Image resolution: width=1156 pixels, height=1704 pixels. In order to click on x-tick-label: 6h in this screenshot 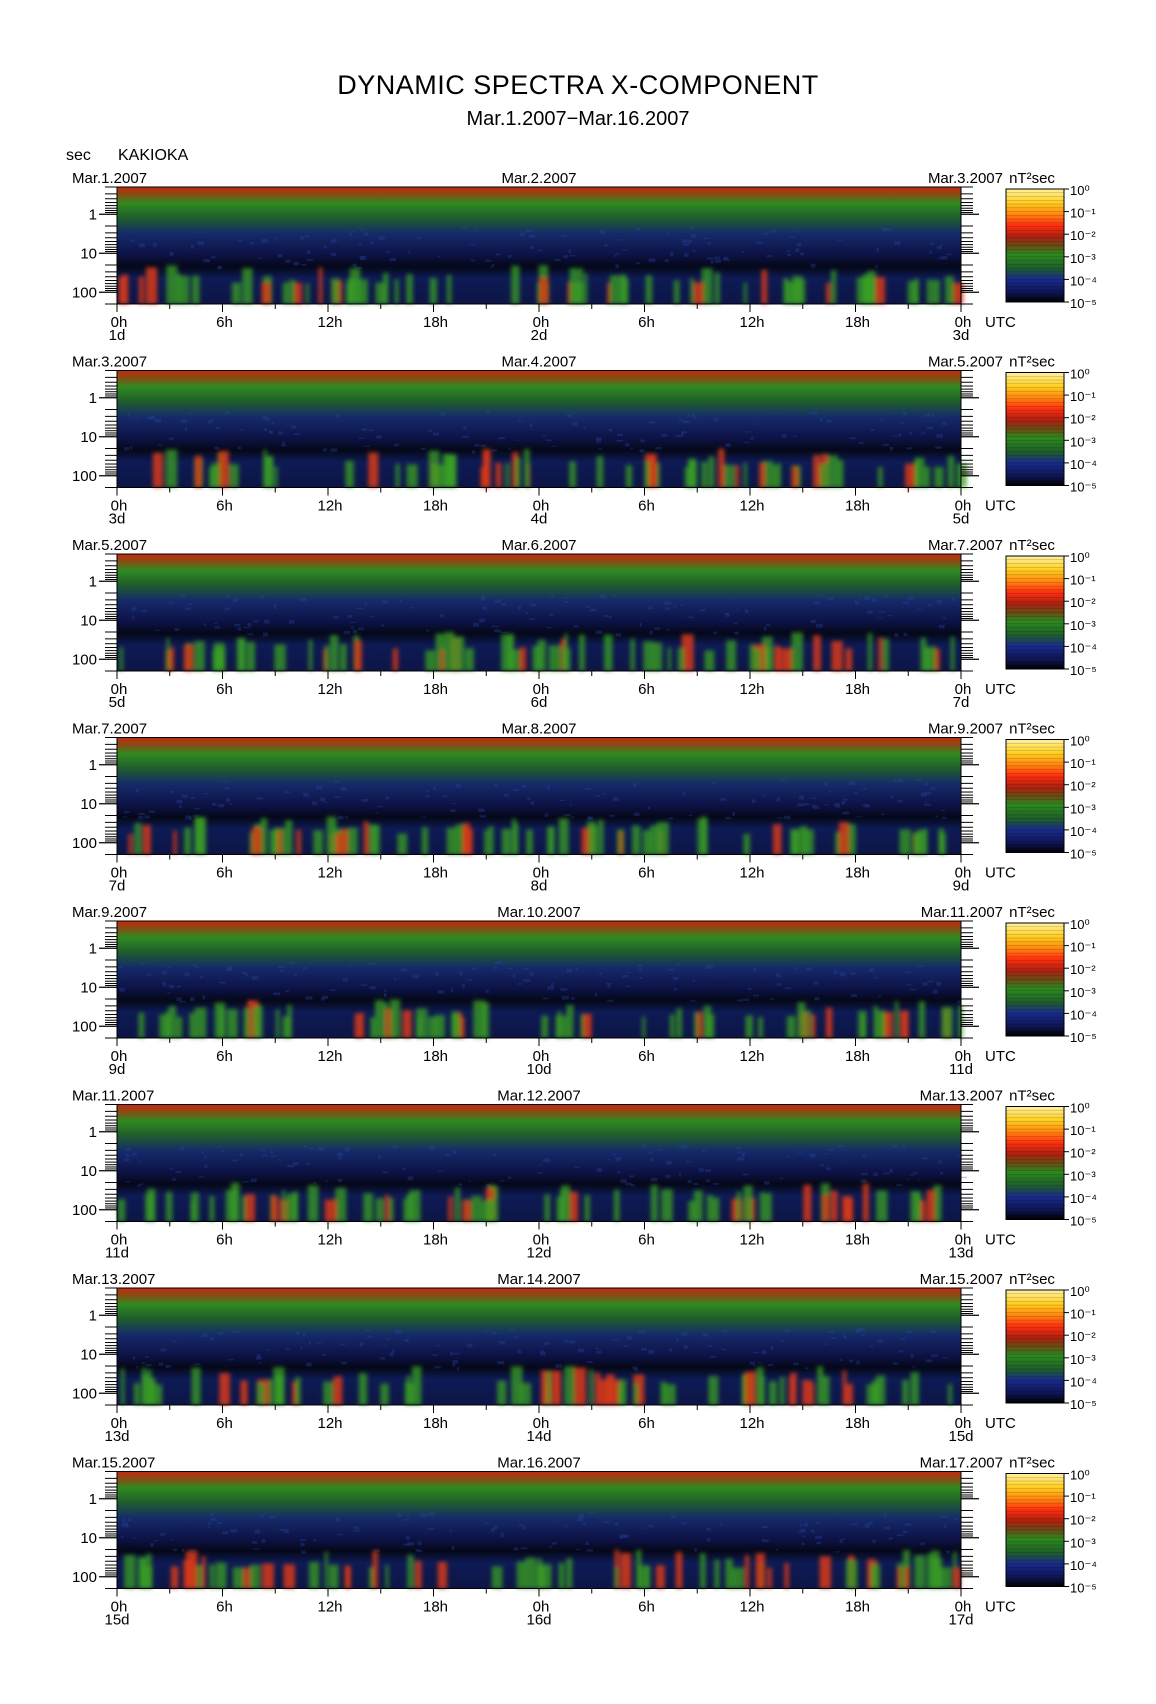, I will do `click(646, 1607)`.